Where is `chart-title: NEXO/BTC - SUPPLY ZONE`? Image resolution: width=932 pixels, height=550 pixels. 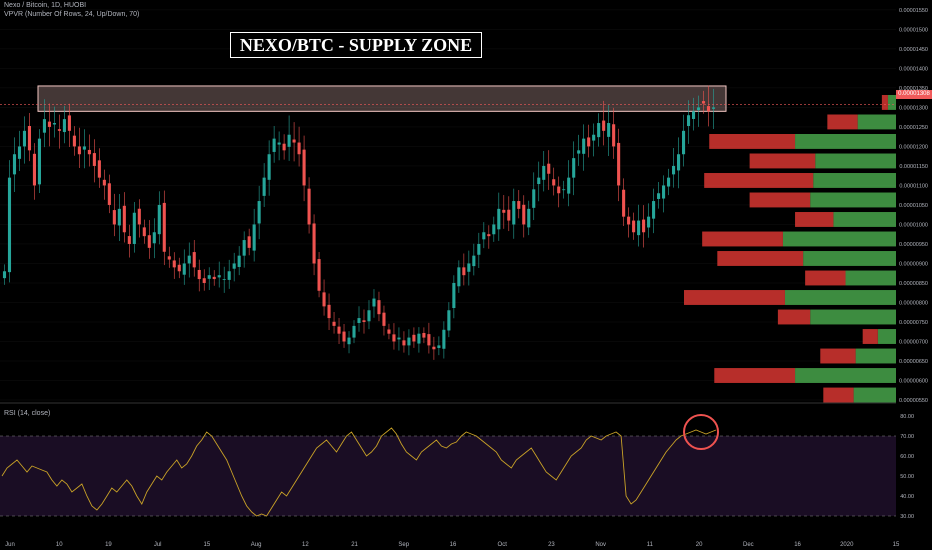 chart-title: NEXO/BTC - SUPPLY ZONE is located at coordinates (356, 45).